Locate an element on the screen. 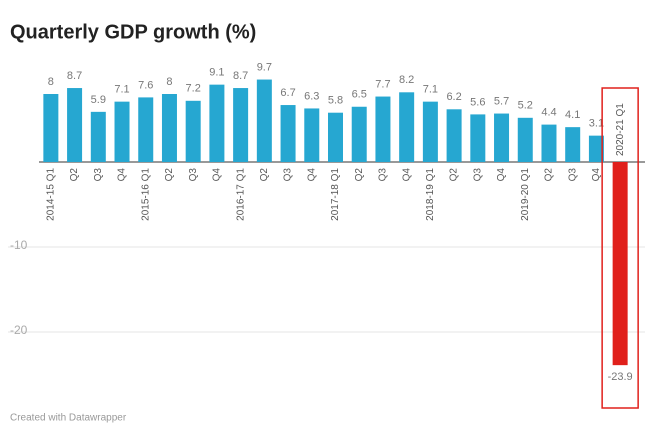 This screenshot has width=662, height=444. value-label: 5.6 is located at coordinates (477, 102).